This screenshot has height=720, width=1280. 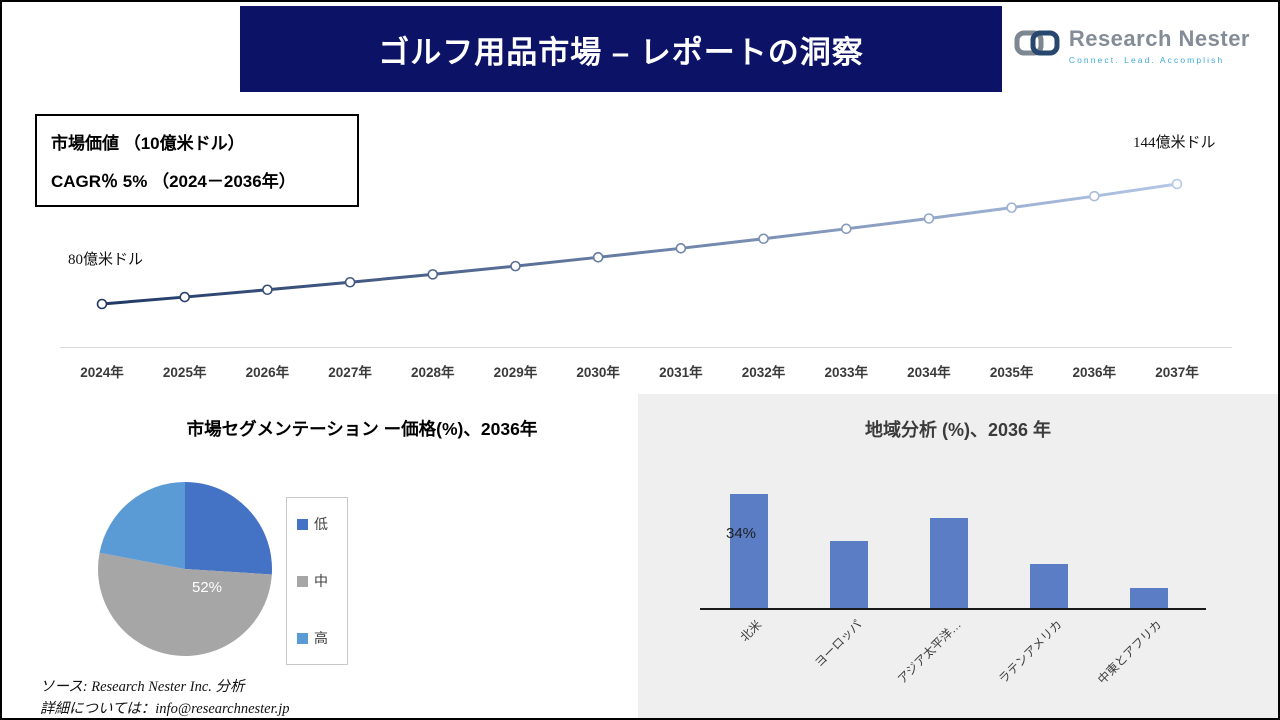 What do you see at coordinates (207, 587) in the screenshot?
I see `pie-data-label: 52%` at bounding box center [207, 587].